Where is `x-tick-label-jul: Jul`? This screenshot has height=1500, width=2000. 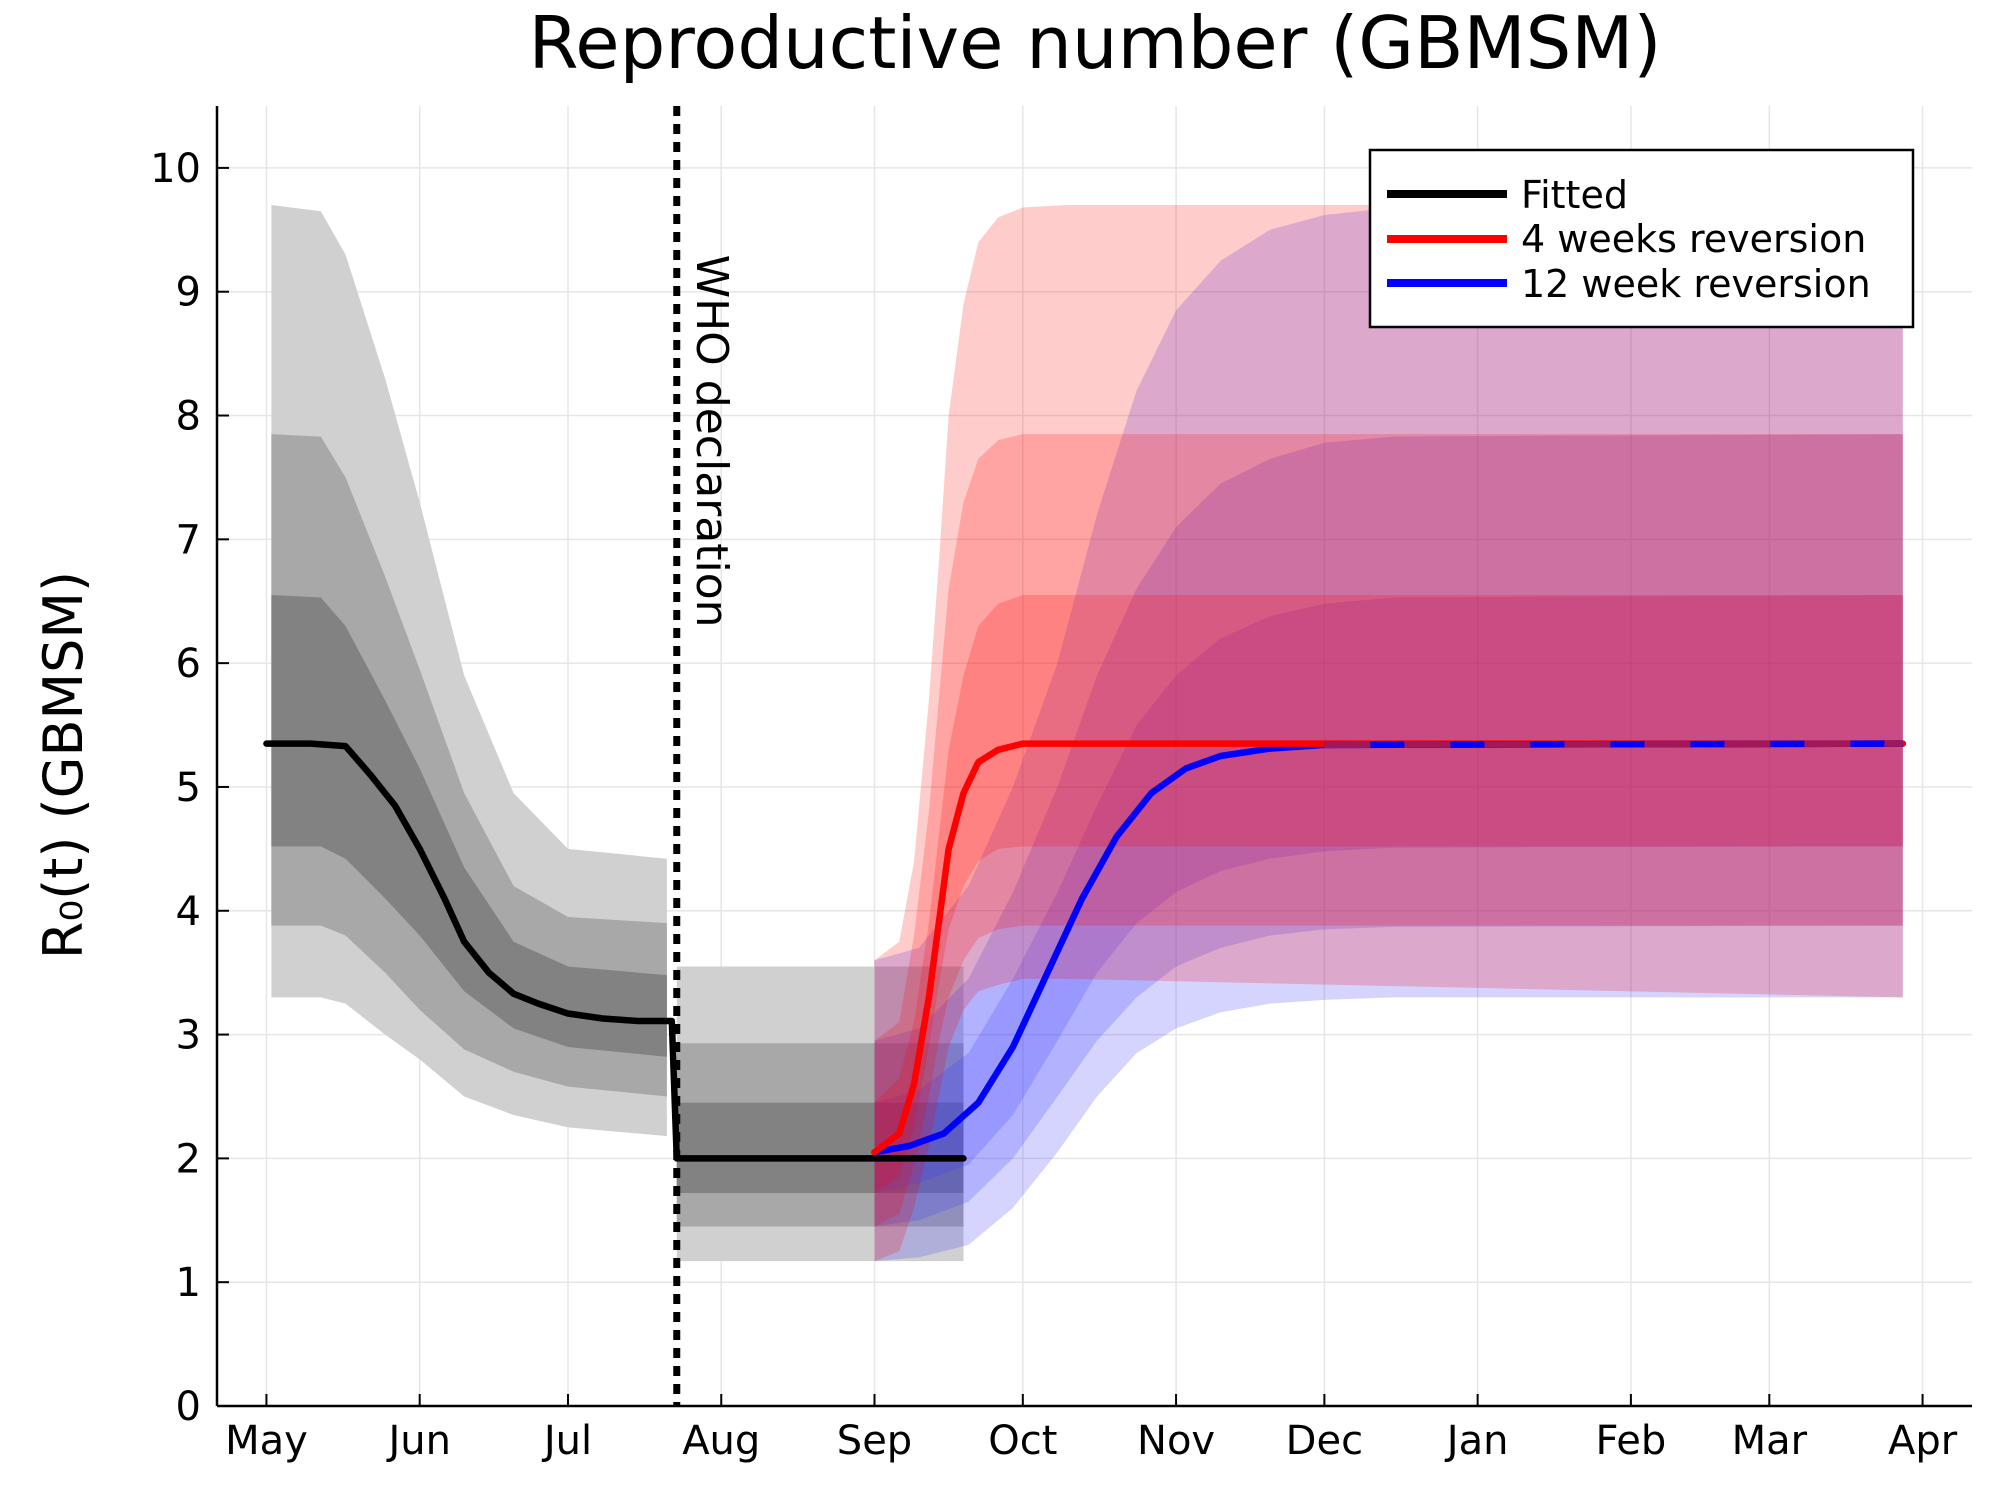 x-tick-label-jul: Jul is located at coordinates (566, 1441).